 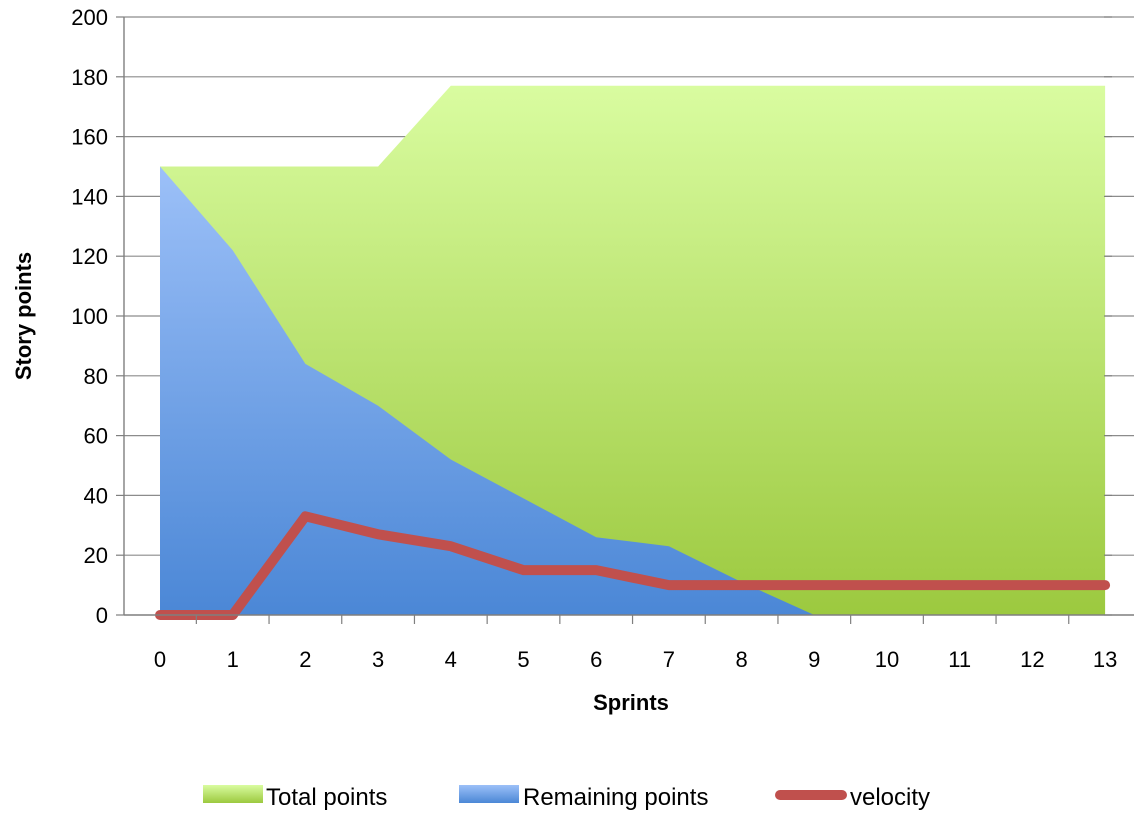 What do you see at coordinates (89, 137) in the screenshot?
I see `y-tick-label: 160` at bounding box center [89, 137].